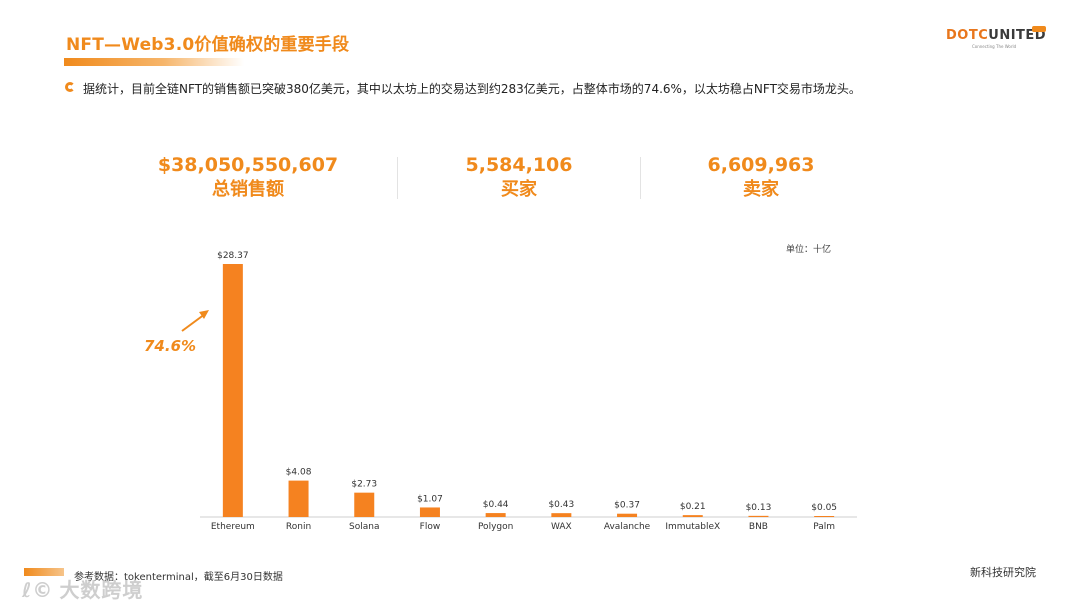 The width and height of the screenshot is (1080, 608). I want to click on bar-value-label: $0.37, so click(627, 506).